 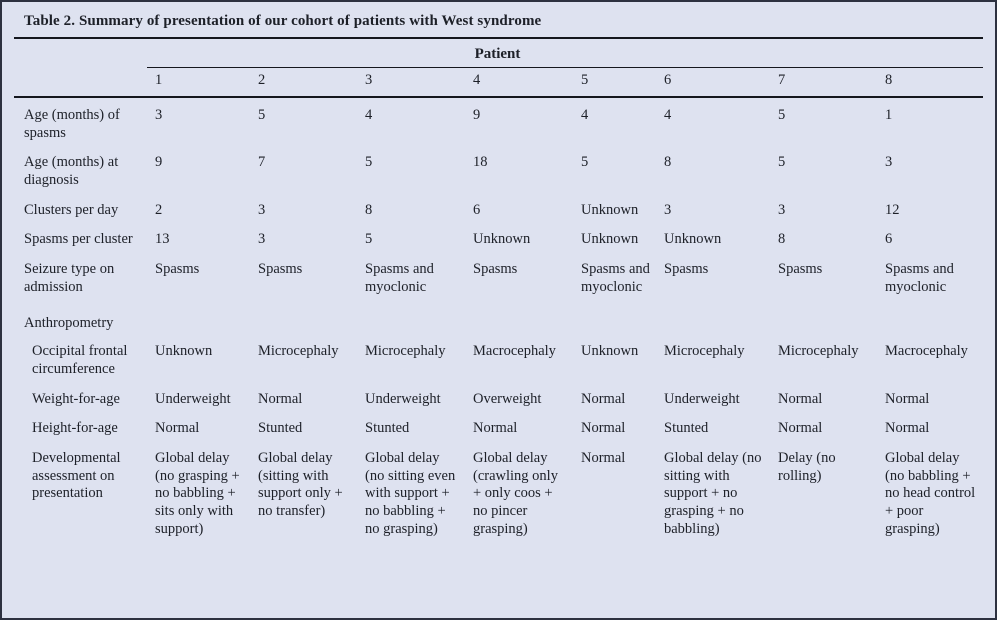 What do you see at coordinates (71, 171) in the screenshot?
I see `row-label: Age (months) at diagnosis` at bounding box center [71, 171].